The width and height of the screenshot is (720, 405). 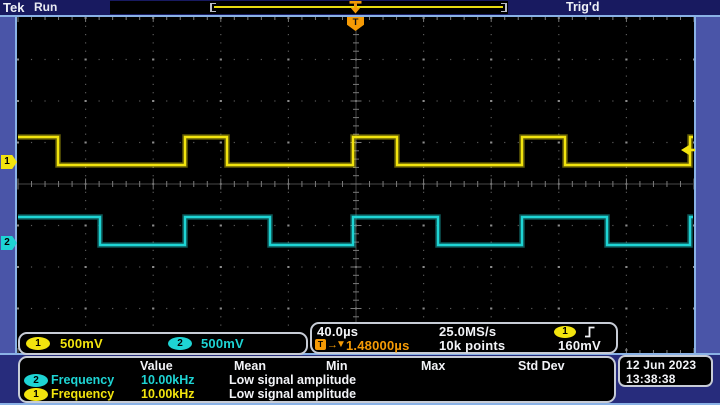 What do you see at coordinates (341, 344) in the screenshot?
I see `trigger-arrow-down-icon: ▼` at bounding box center [341, 344].